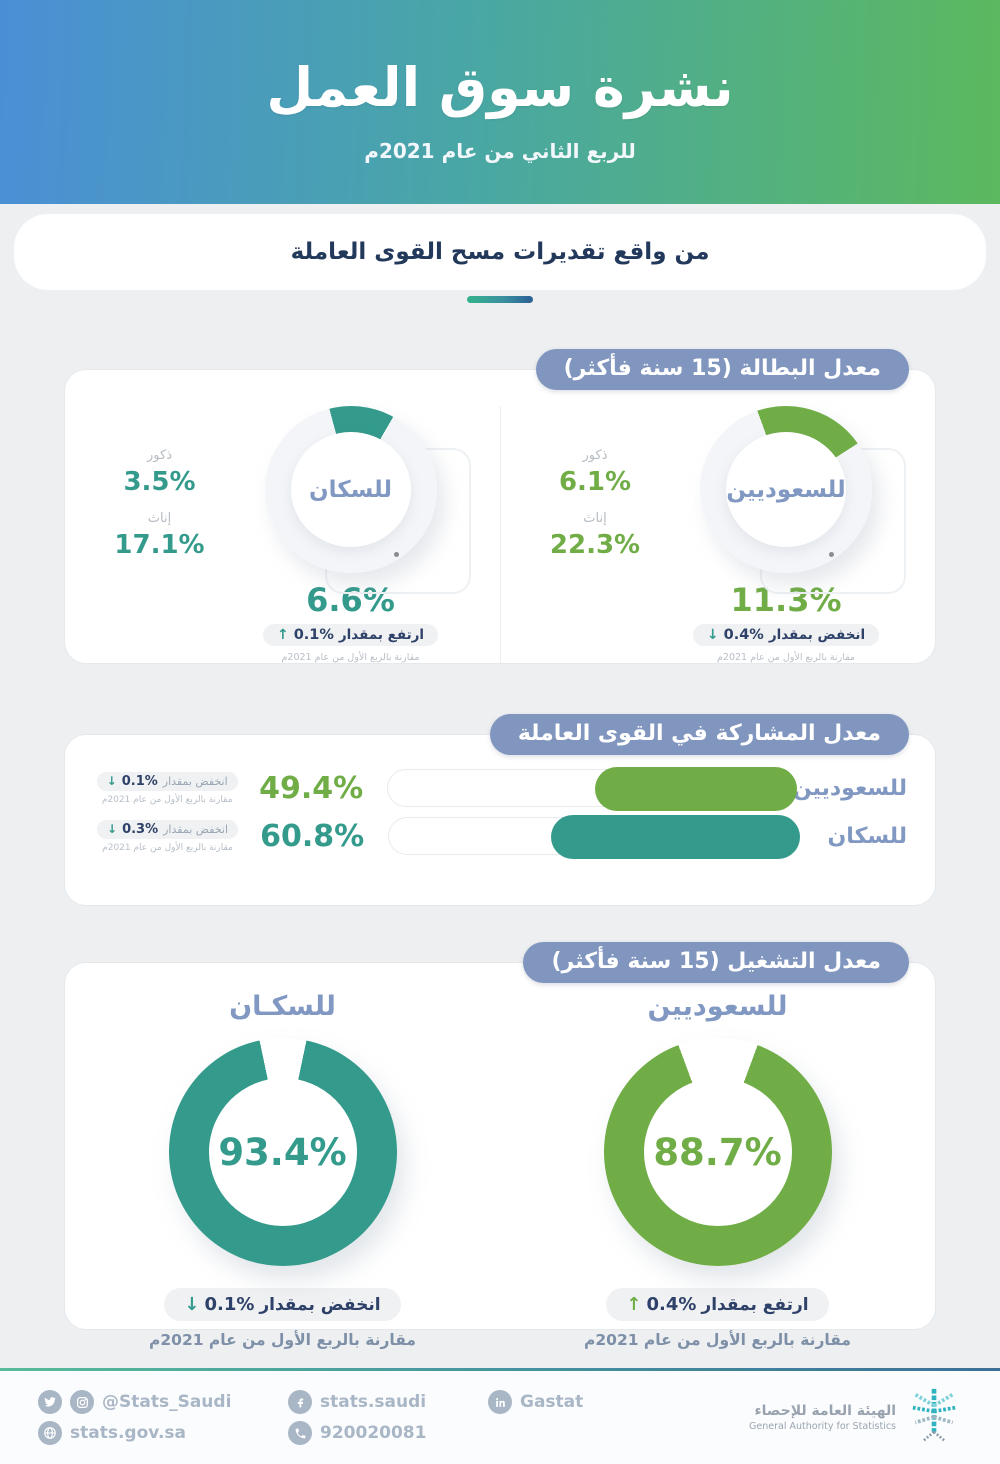 This screenshot has height=1464, width=1000. Describe the element at coordinates (552, 1402) in the screenshot. I see `linkedin-handle: Gastat` at that location.